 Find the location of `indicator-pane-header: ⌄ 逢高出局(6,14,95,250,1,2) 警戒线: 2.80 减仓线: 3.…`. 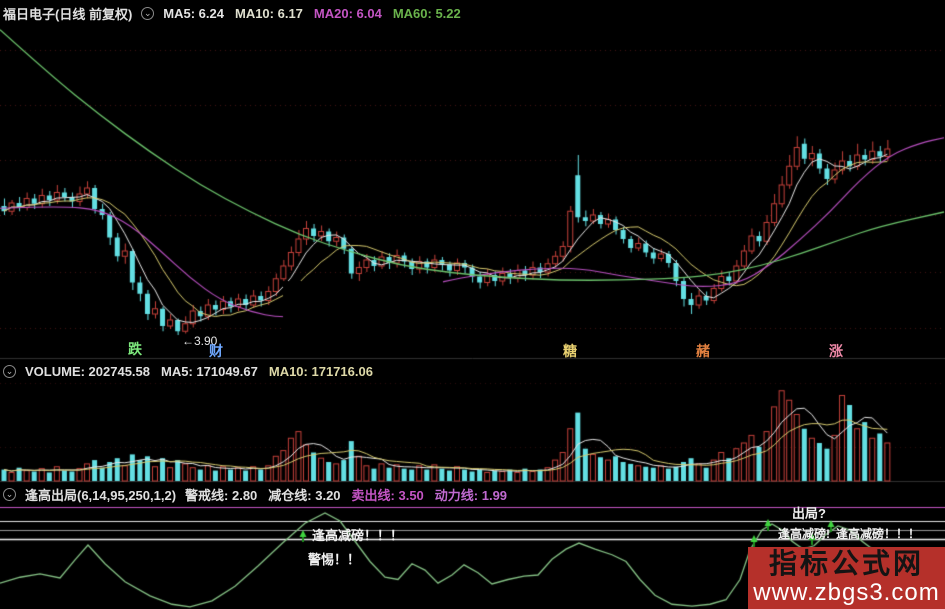

indicator-pane-header: ⌄ 逢高出局(6,14,95,250,1,2) 警戒线: 2.80 减仓线: 3.… is located at coordinates (255, 494).